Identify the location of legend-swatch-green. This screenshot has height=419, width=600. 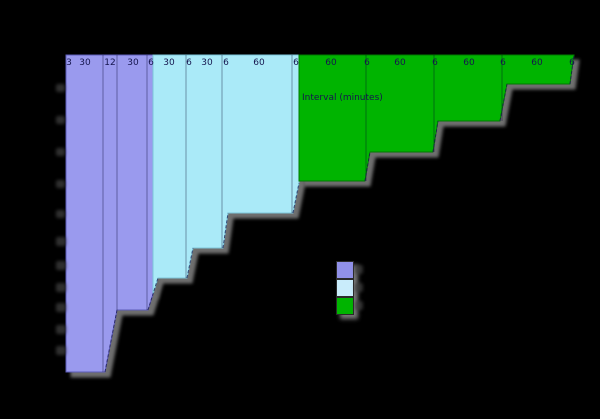
(345, 306).